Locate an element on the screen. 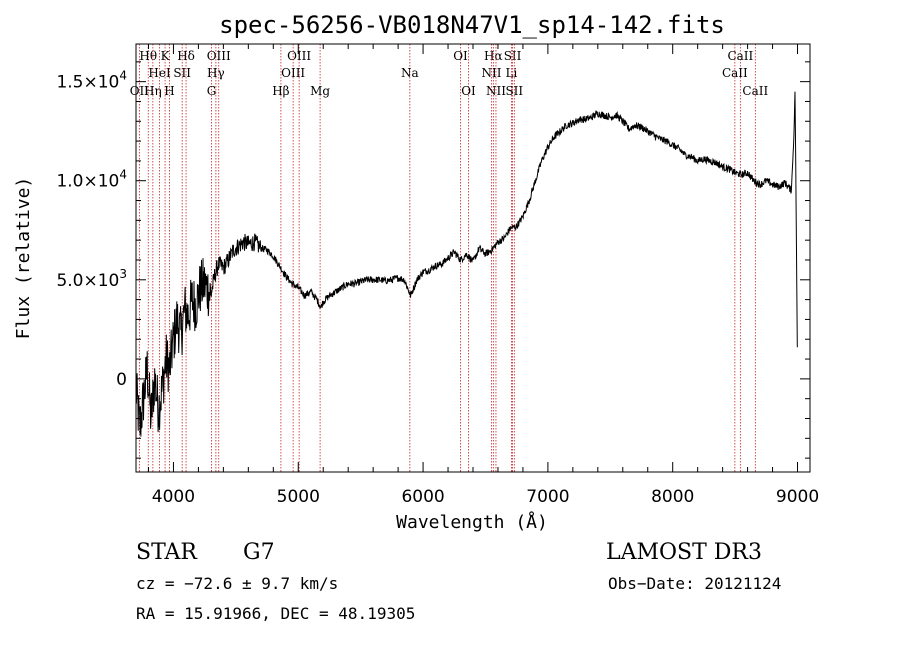 The width and height of the screenshot is (900, 649). line-label-11: OIII is located at coordinates (299, 56).